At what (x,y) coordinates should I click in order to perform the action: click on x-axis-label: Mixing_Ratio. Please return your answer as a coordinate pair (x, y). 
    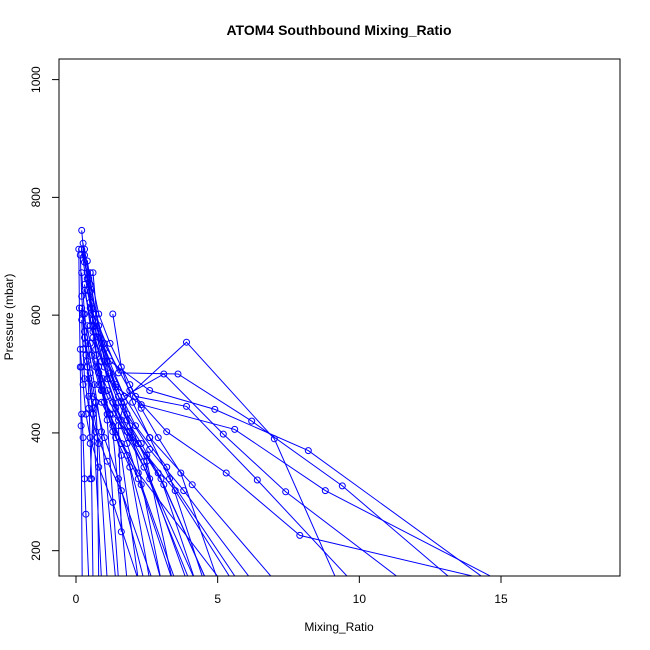
    Looking at the image, I should click on (339, 627).